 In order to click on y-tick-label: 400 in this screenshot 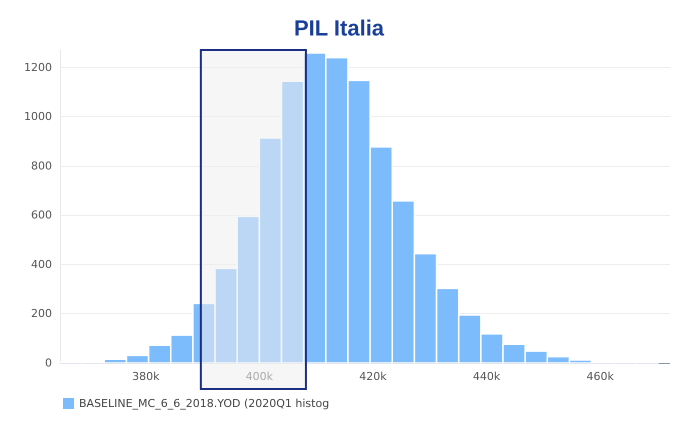, I will do `click(41, 264)`.